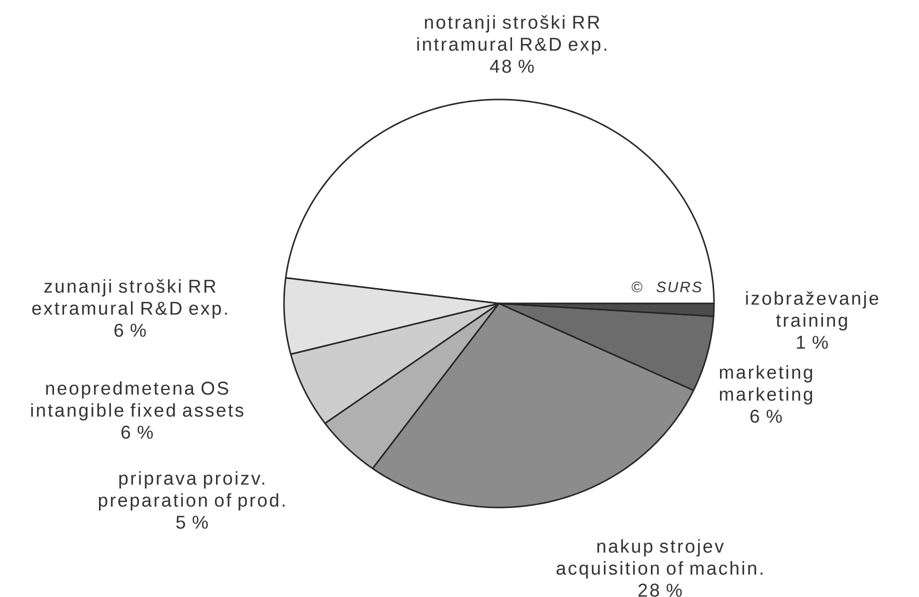 The height and width of the screenshot is (597, 919). I want to click on slice-label: priprava proizv. preparation of prod., so click(191, 490).